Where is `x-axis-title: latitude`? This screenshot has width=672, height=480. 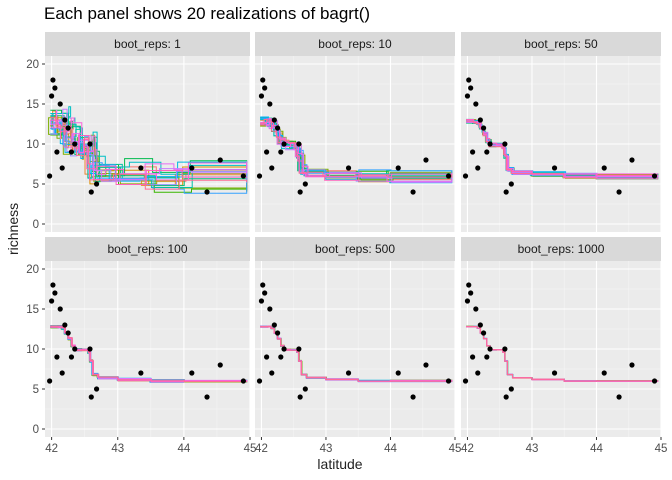 x-axis-title: latitude is located at coordinates (340, 464).